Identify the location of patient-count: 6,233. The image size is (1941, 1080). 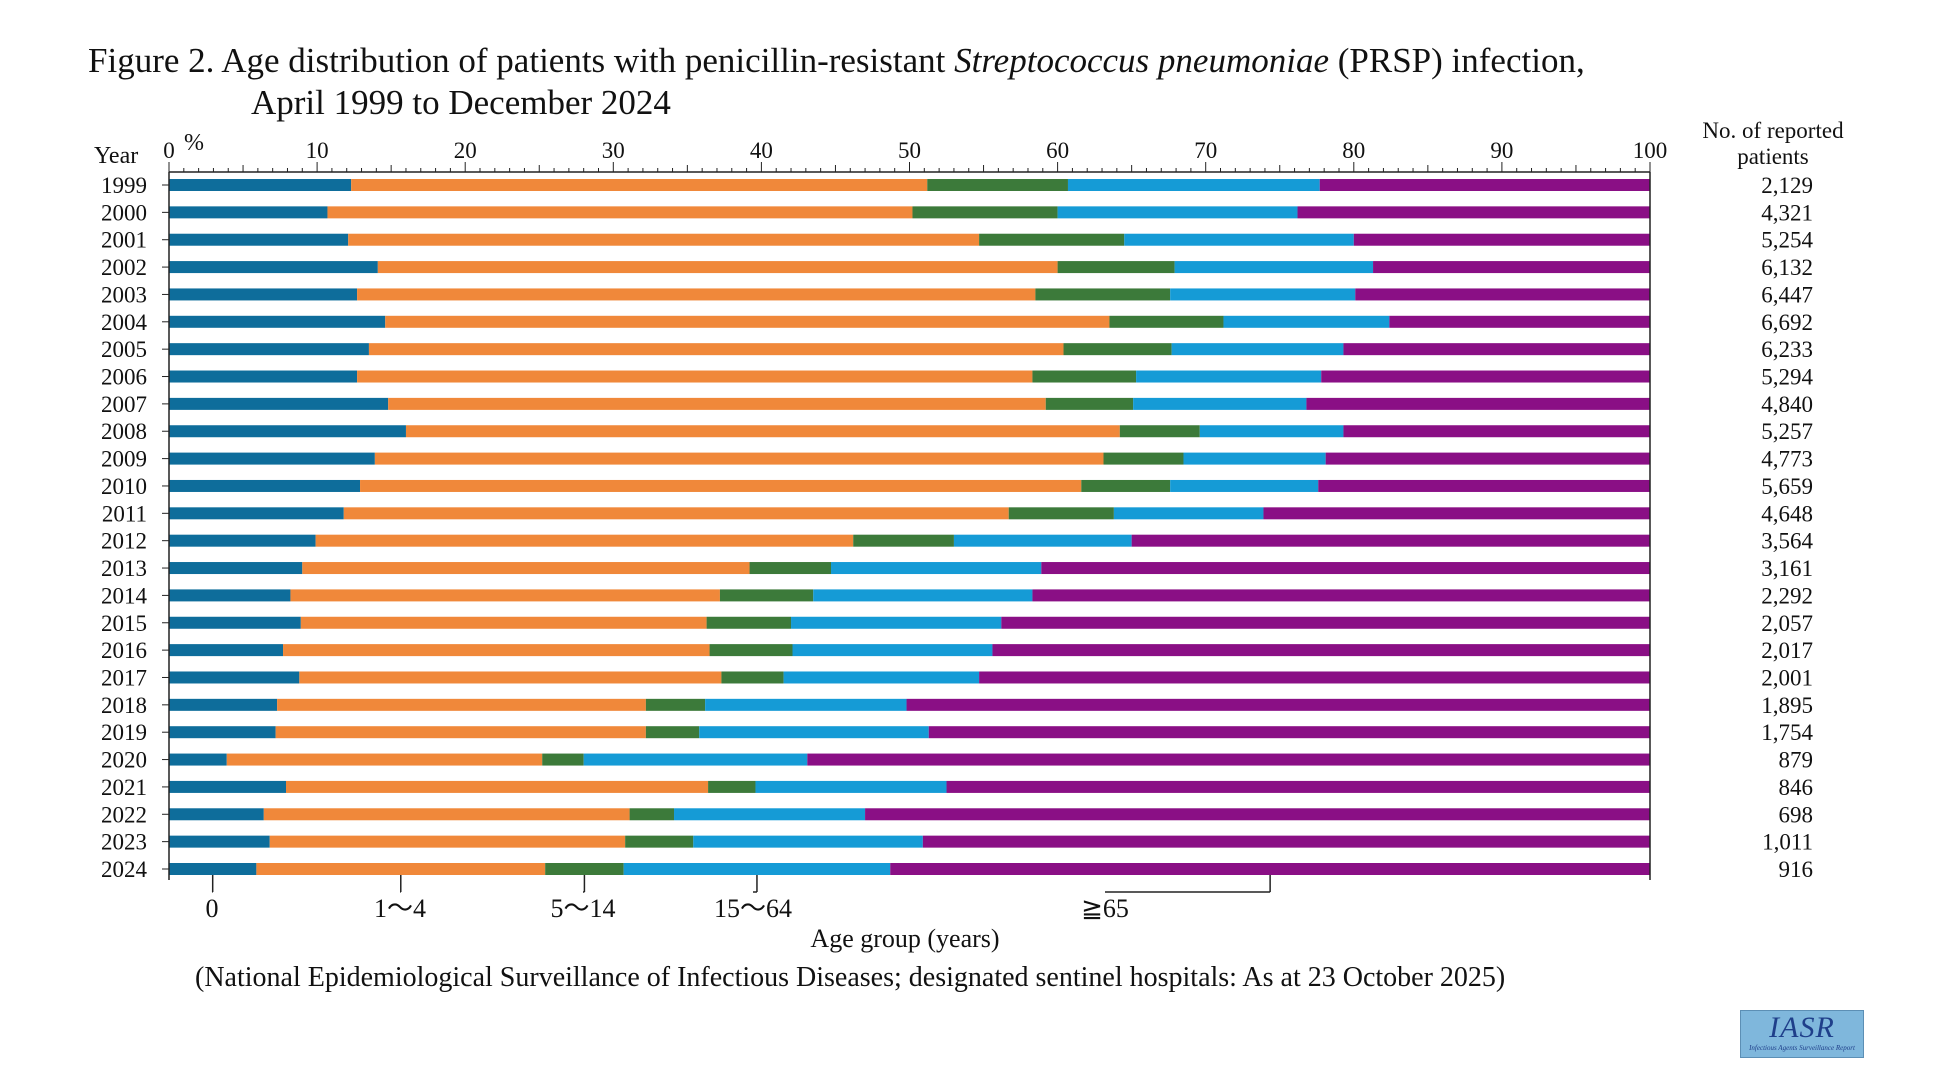
(1787, 349).